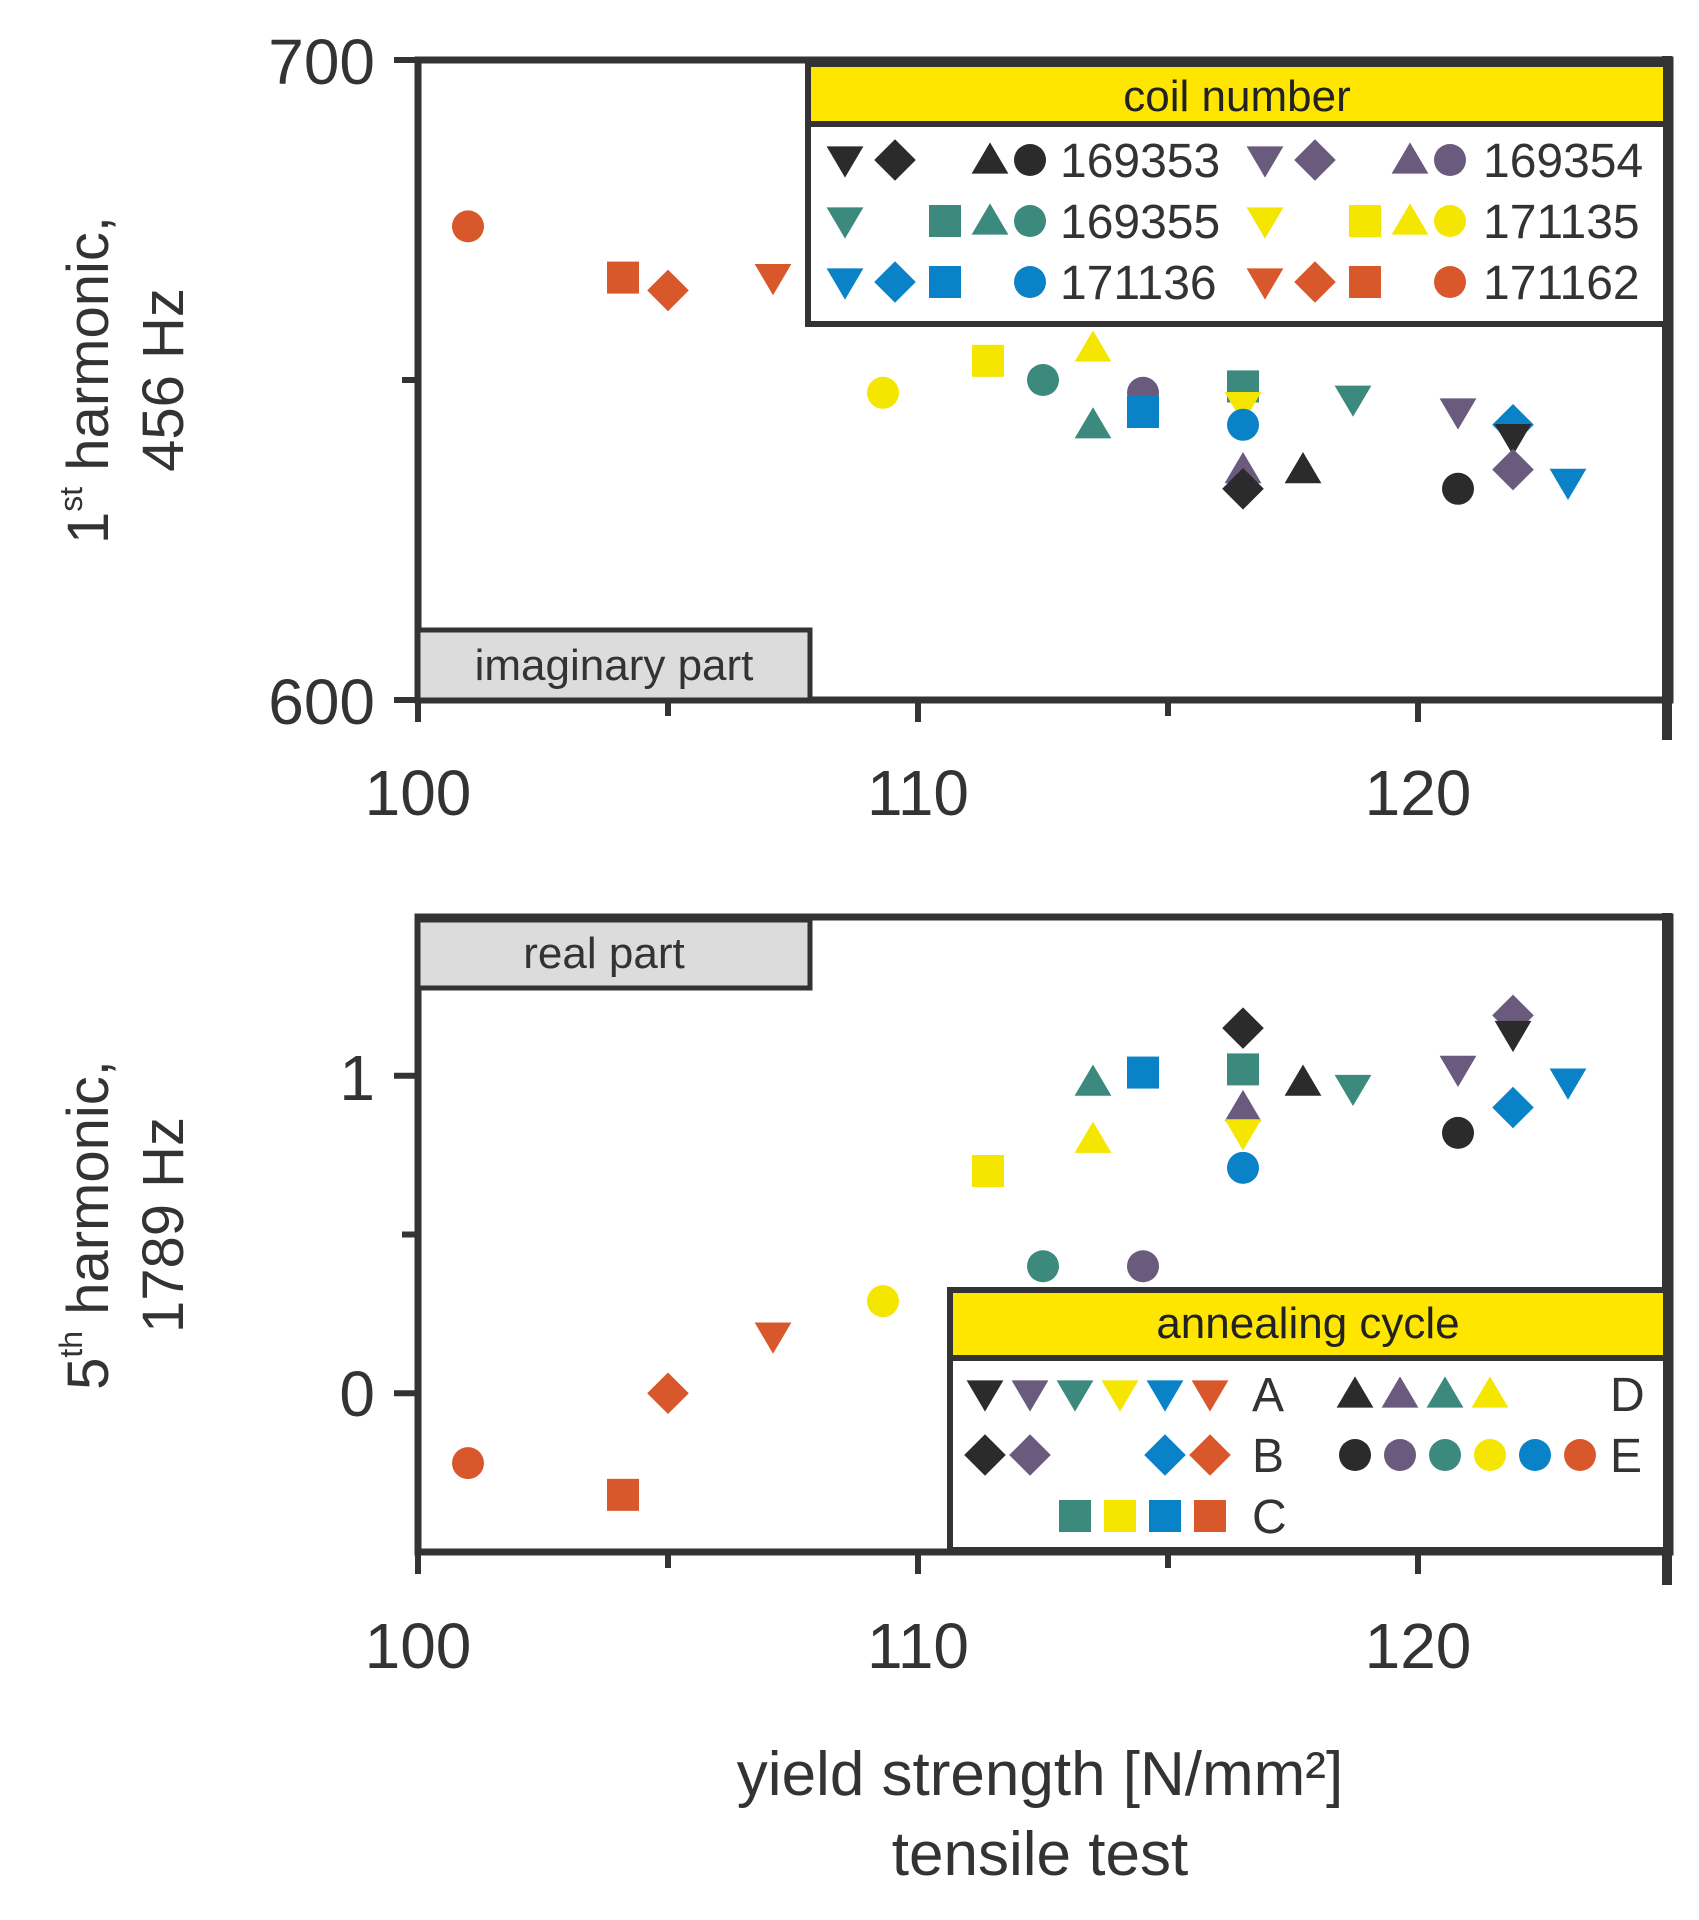  Describe the element at coordinates (1040, 1774) in the screenshot. I see `x-axis-title: yield strength [N/mm²]` at that location.